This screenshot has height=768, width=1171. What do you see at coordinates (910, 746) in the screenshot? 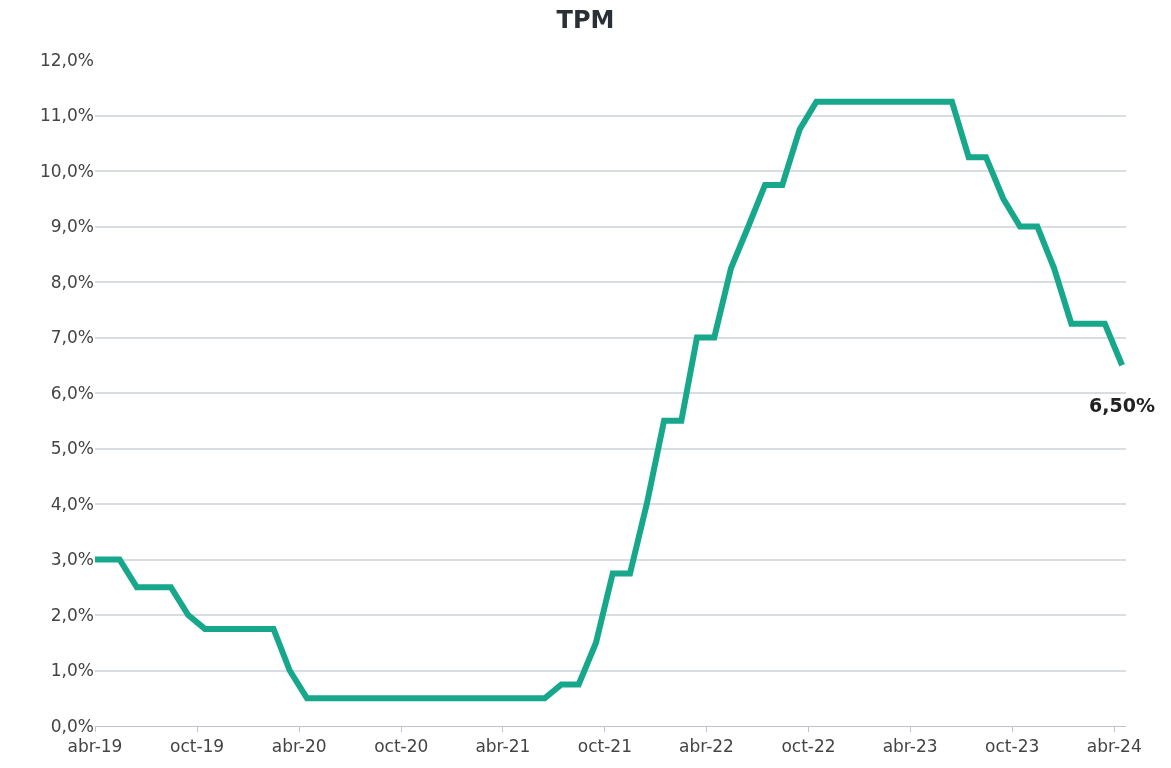
I see `x-tick-label: abr-23` at bounding box center [910, 746].